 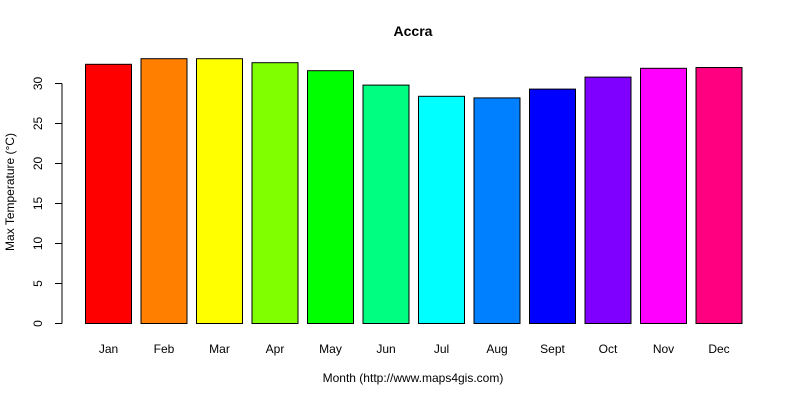 What do you see at coordinates (441, 209) in the screenshot?
I see `bar-jul` at bounding box center [441, 209].